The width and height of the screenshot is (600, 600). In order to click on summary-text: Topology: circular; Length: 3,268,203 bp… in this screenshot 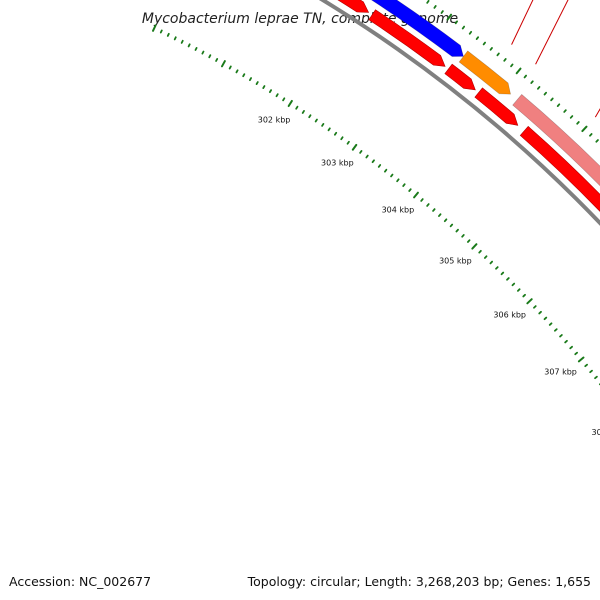, I will do `click(419, 581)`.